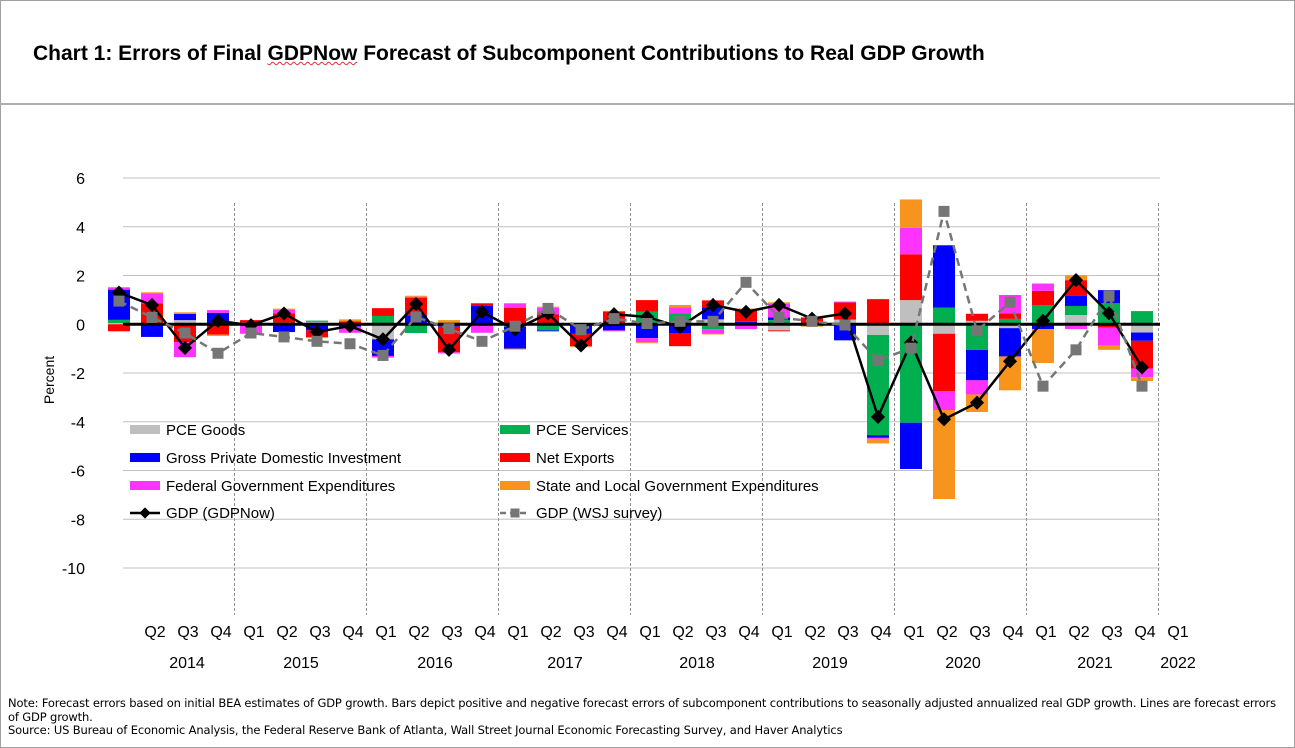  Describe the element at coordinates (220, 513) in the screenshot. I see `legend-label: GDP (GDPNow)` at that location.